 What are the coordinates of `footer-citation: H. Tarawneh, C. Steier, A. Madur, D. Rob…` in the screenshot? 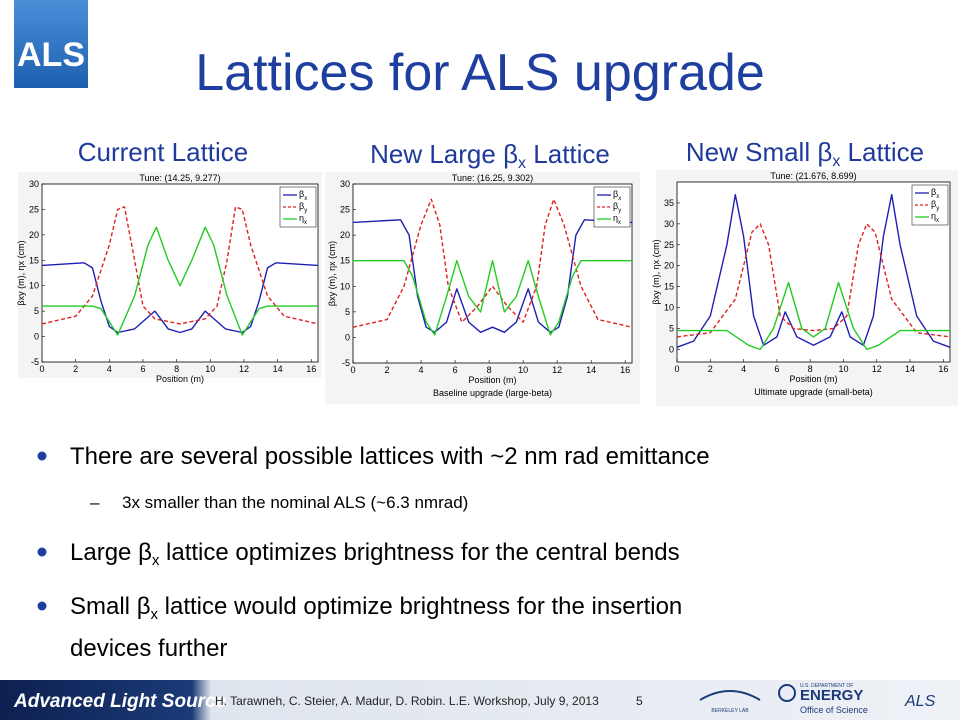 It's located at (407, 701).